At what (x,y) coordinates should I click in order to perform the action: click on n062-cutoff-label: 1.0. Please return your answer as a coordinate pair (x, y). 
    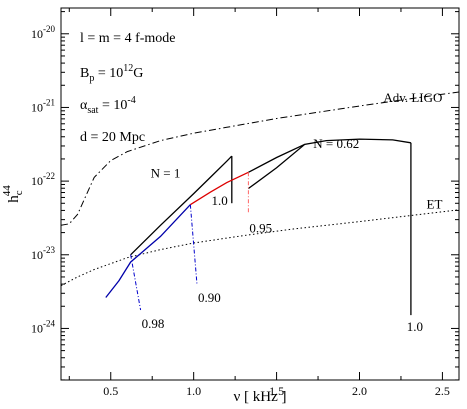
    Looking at the image, I should click on (415, 326).